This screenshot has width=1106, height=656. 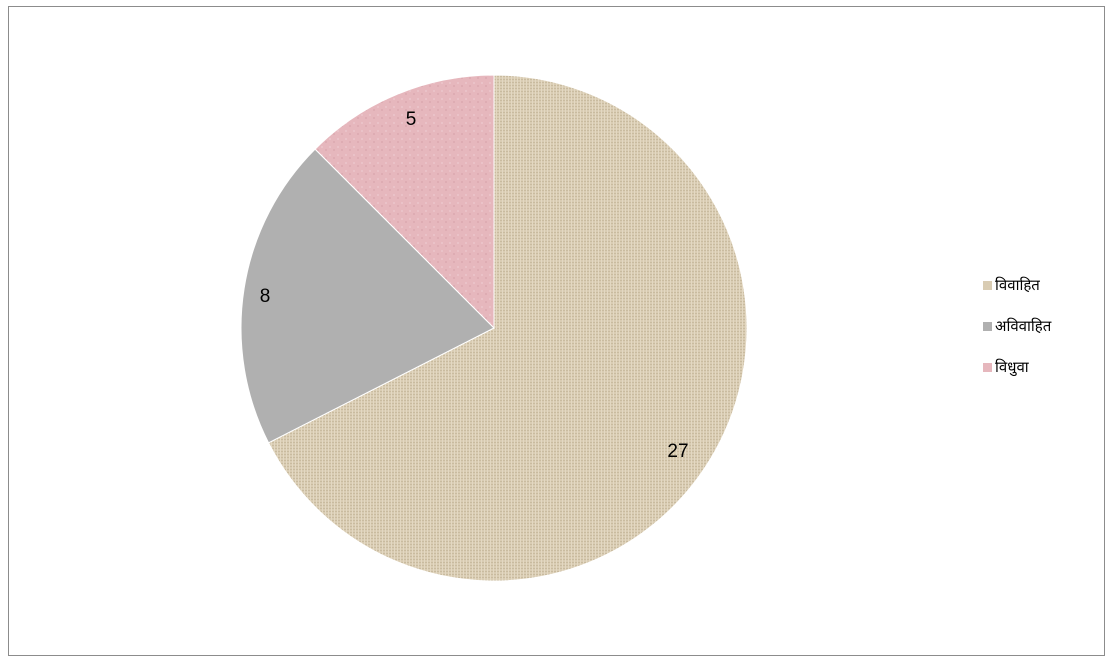 What do you see at coordinates (404, 202) in the screenshot?
I see `pie-slice-widow` at bounding box center [404, 202].